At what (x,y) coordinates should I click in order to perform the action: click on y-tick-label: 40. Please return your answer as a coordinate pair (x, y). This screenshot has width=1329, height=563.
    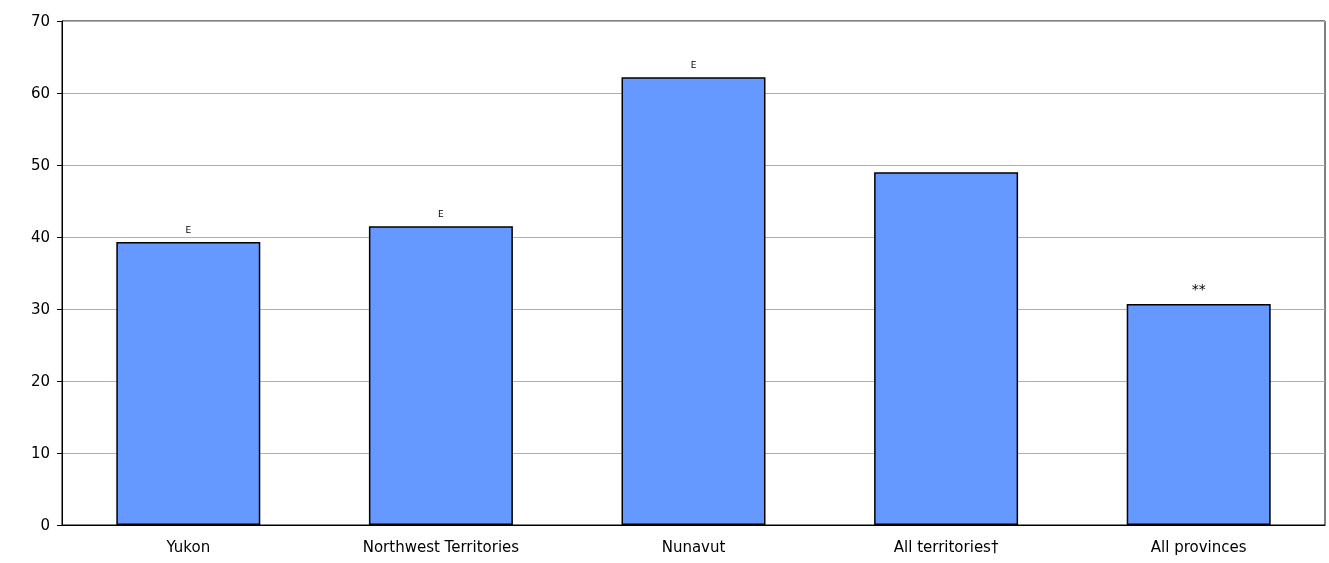
    Looking at the image, I should click on (40, 237).